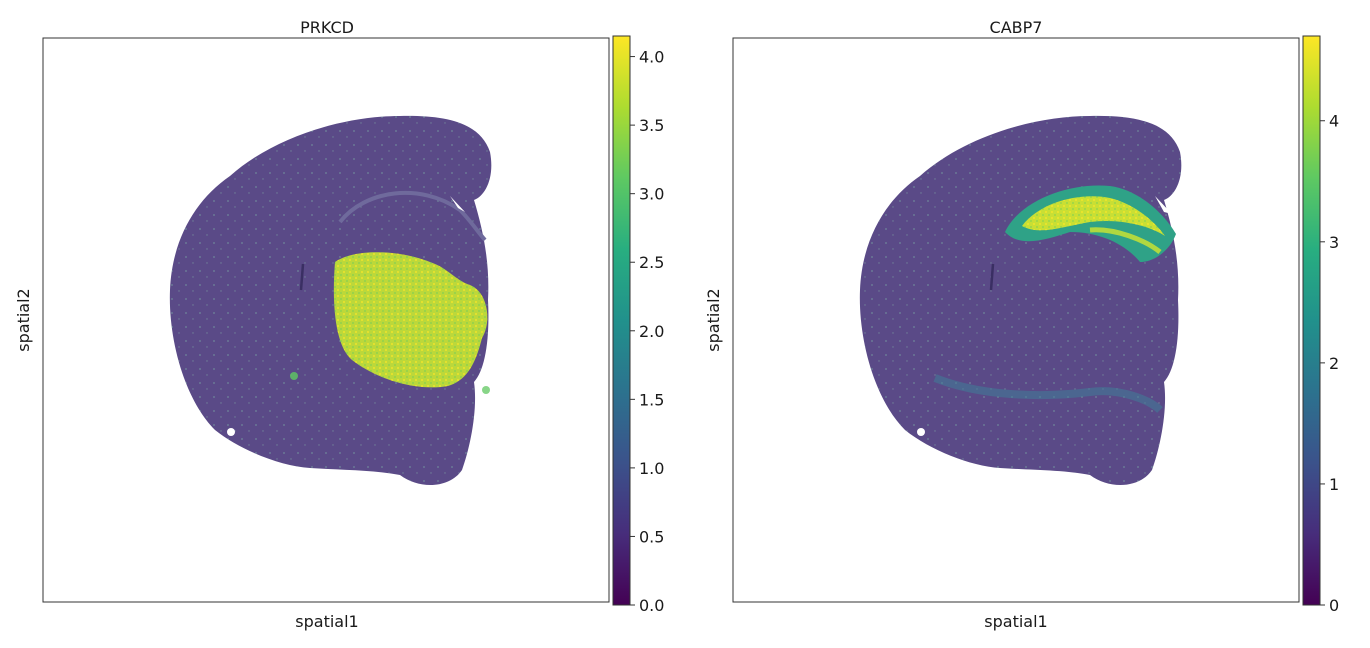 This screenshot has width=1370, height=648. I want to click on colorbar-tick-label: 3.0, so click(651, 194).